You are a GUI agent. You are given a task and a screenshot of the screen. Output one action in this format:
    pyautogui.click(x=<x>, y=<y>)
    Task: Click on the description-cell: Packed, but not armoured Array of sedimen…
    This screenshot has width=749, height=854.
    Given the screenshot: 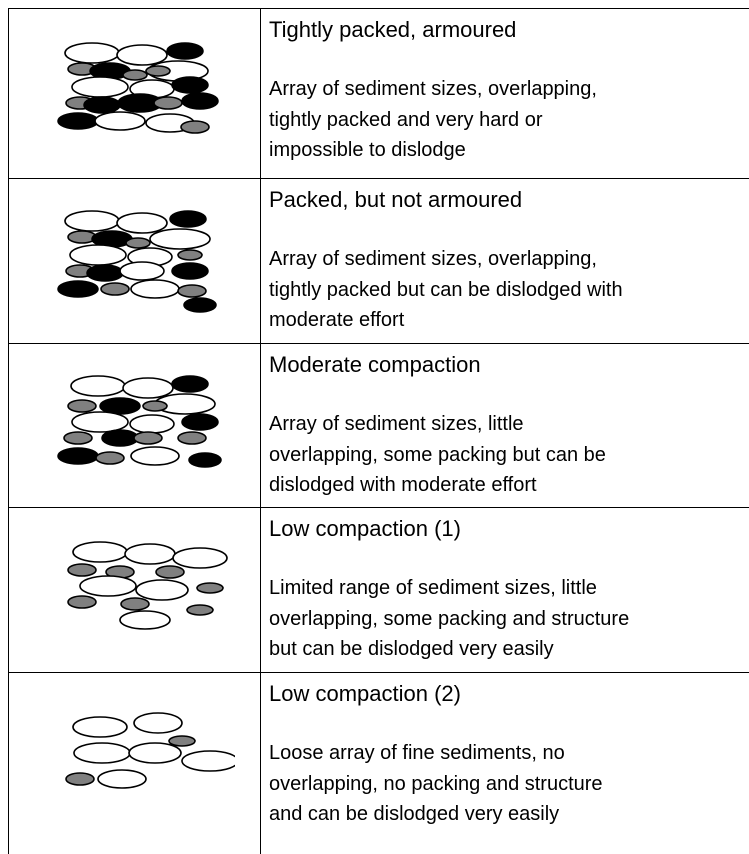 What is the action you would take?
    pyautogui.click(x=509, y=261)
    